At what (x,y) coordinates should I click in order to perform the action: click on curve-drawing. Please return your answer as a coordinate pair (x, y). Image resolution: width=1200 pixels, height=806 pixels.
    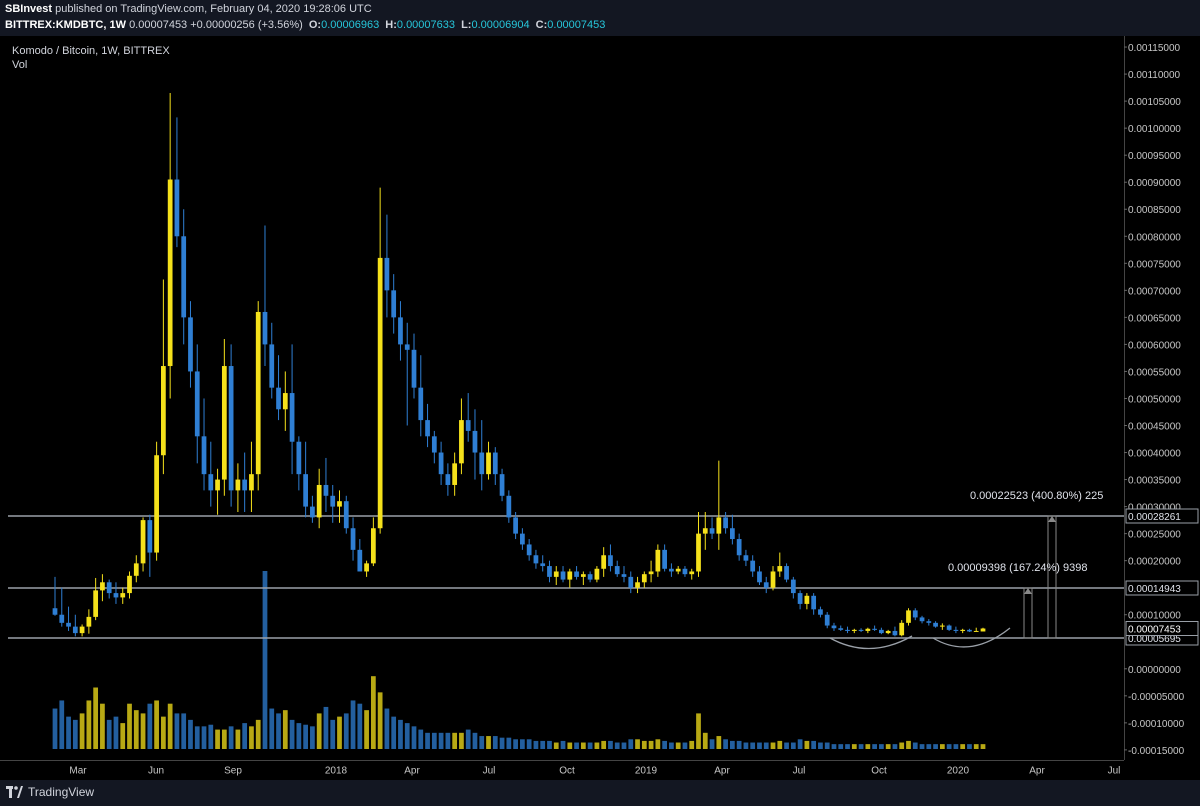
    Looking at the image, I should click on (971, 637).